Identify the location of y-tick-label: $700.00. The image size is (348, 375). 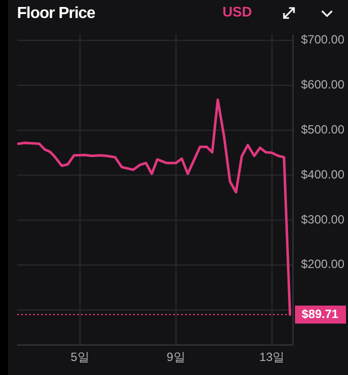
(323, 39).